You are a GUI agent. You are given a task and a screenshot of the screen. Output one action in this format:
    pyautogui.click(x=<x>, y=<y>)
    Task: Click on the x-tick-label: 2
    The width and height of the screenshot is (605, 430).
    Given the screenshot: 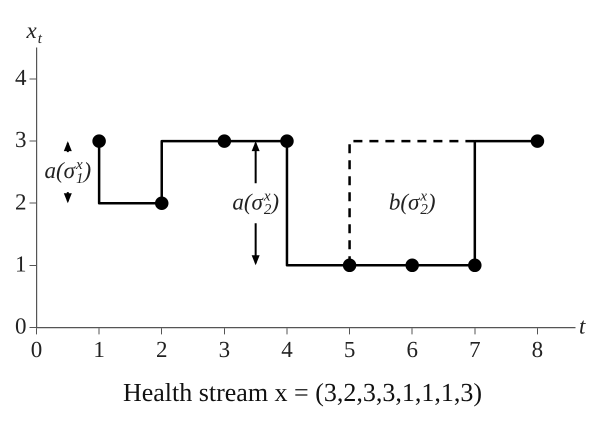 What is the action you would take?
    pyautogui.click(x=162, y=349)
    